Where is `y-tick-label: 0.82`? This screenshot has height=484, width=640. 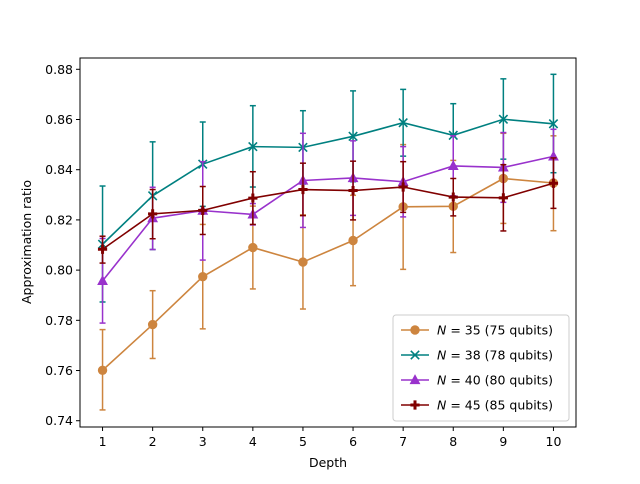
y-tick-label: 0.82 is located at coordinates (59, 219).